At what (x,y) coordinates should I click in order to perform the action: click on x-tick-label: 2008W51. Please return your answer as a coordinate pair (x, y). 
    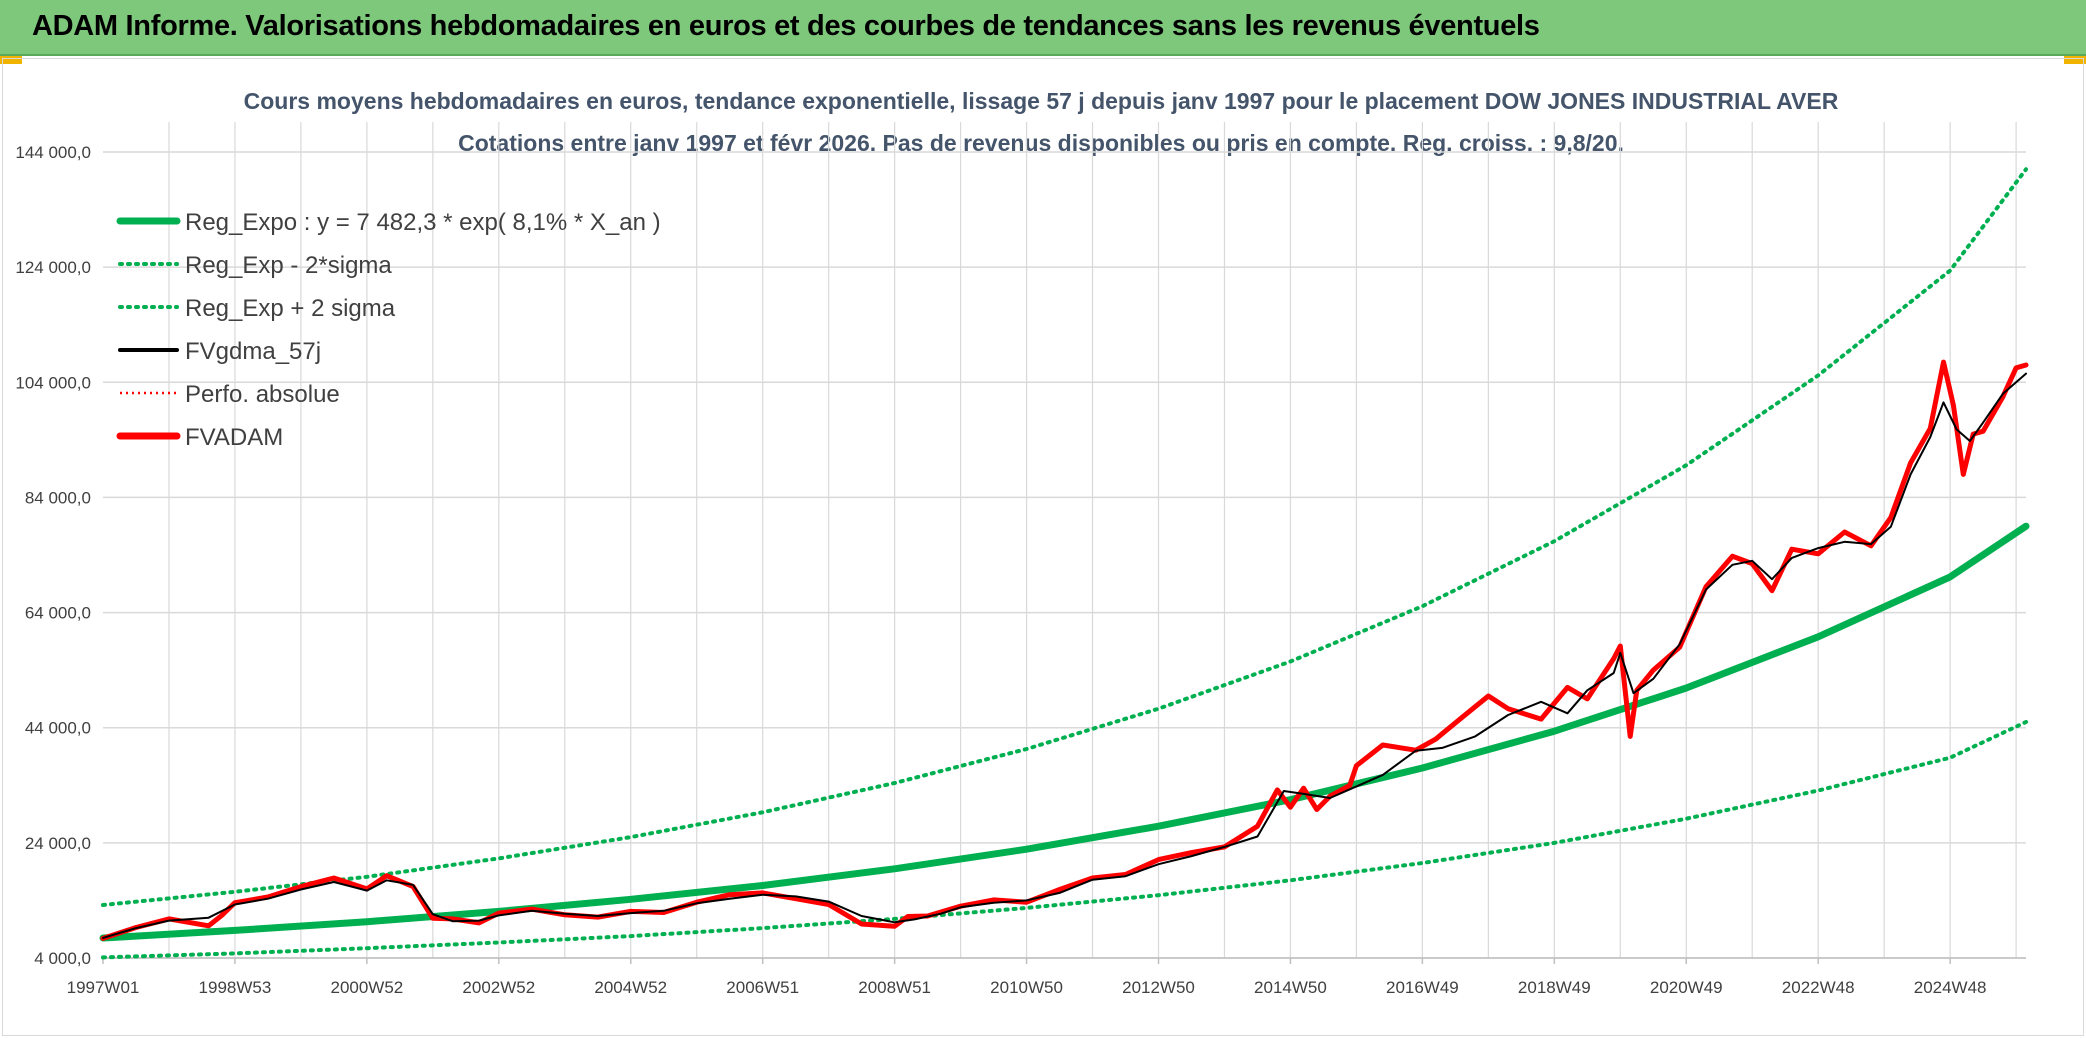
    Looking at the image, I should click on (894, 987).